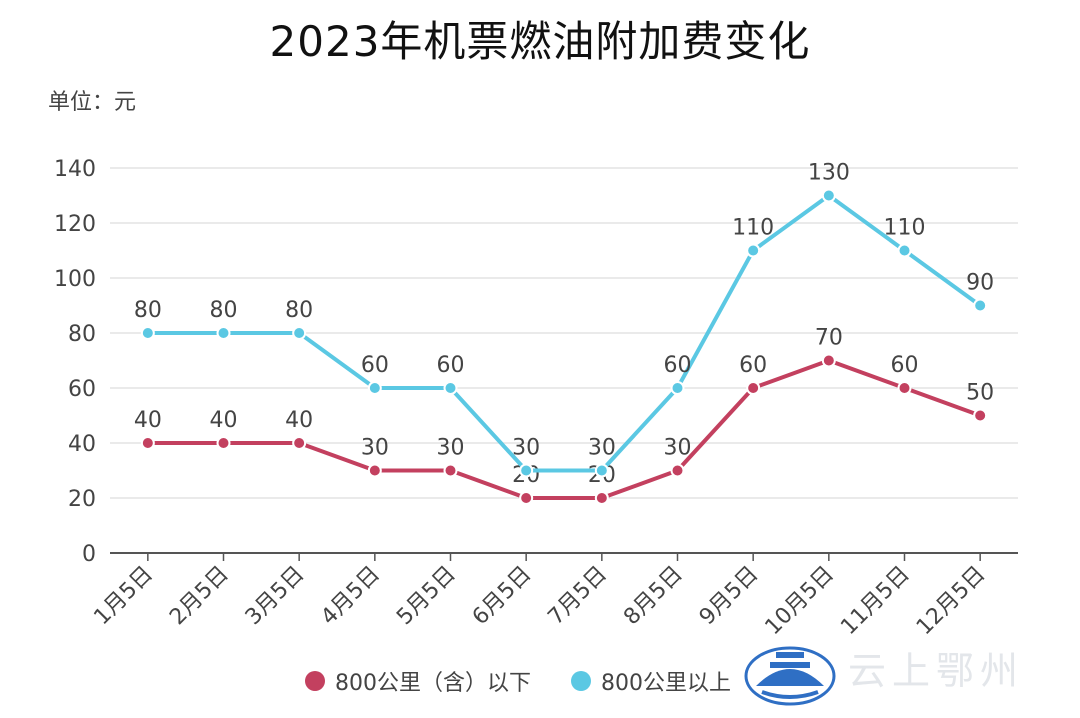 The width and height of the screenshot is (1080, 718). Describe the element at coordinates (829, 173) in the screenshot. I see `data-label-series-2: 130` at that location.